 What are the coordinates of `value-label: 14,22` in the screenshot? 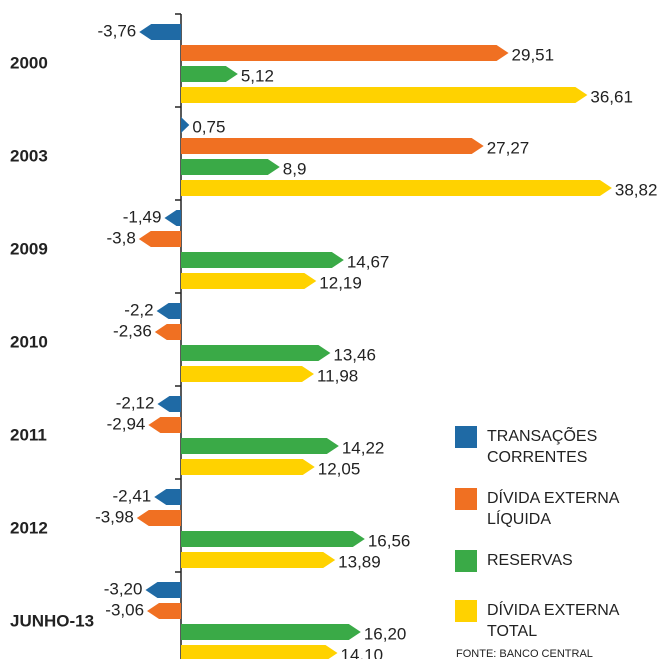 It's located at (363, 447).